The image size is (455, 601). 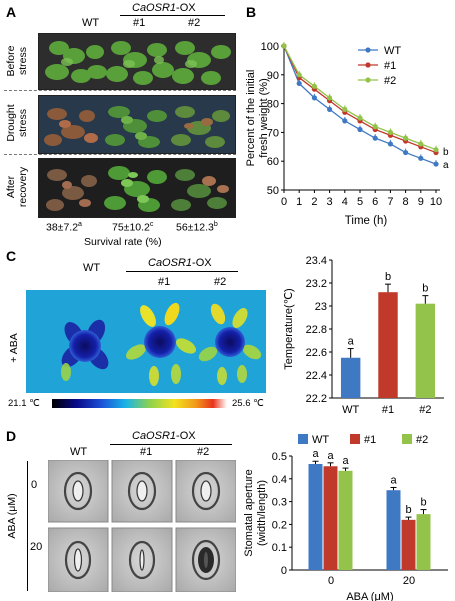 I want to click on survival-line1: 75±10.2c, so click(x=133, y=227).